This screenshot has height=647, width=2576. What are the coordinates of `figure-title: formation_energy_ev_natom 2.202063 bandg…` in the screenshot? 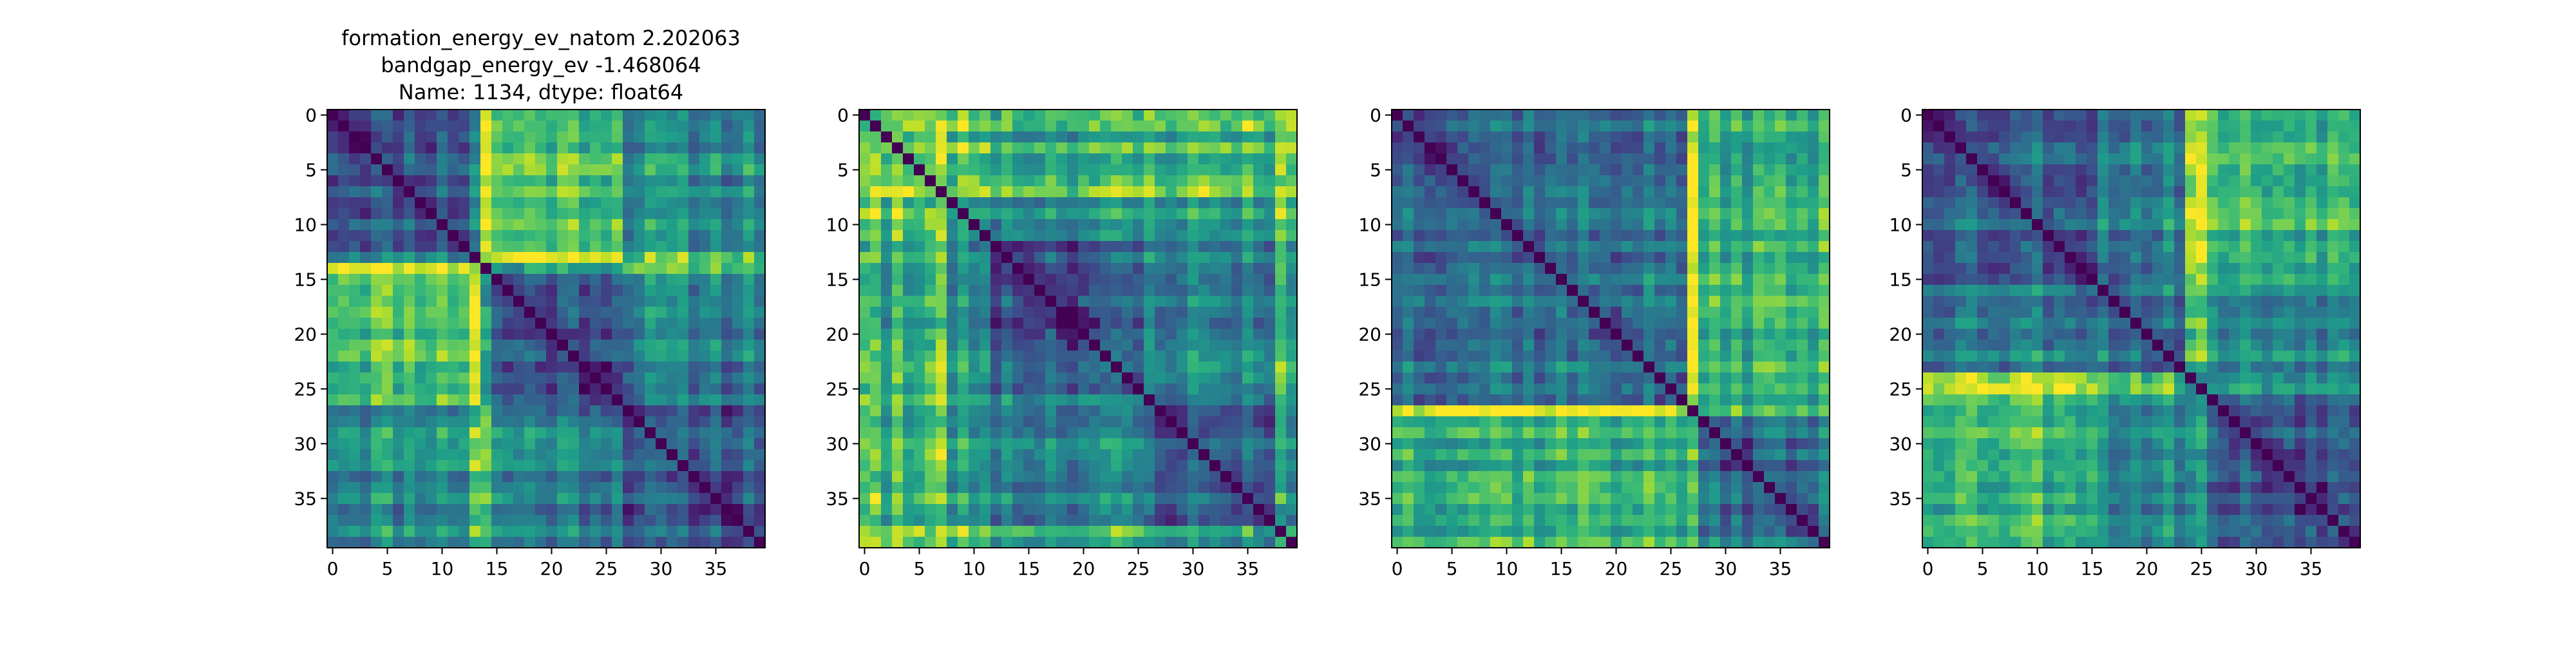 It's located at (541, 65).